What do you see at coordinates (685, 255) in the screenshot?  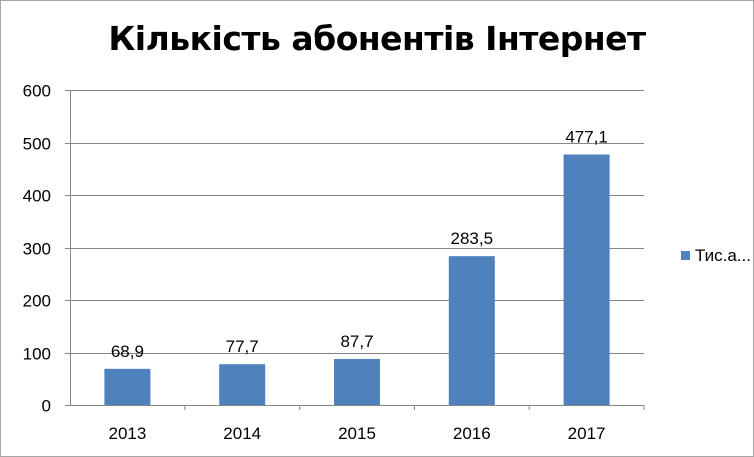 I see `legend-swatch` at bounding box center [685, 255].